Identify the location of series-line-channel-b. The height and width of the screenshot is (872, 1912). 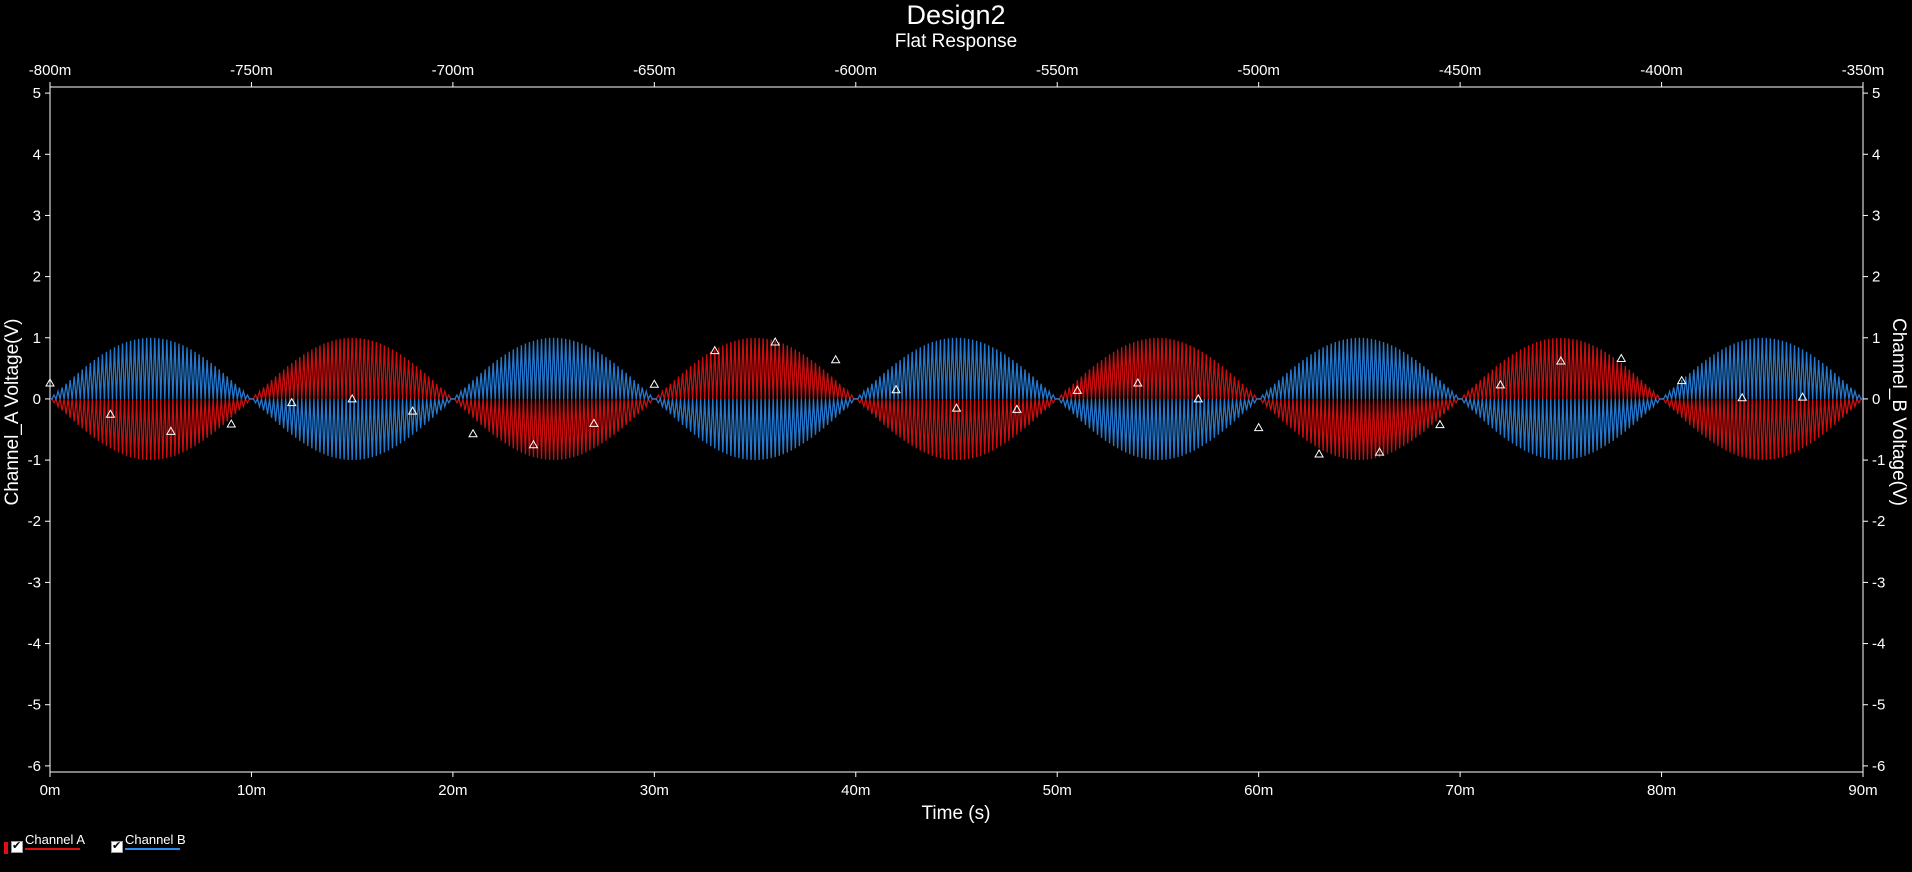
(956, 399).